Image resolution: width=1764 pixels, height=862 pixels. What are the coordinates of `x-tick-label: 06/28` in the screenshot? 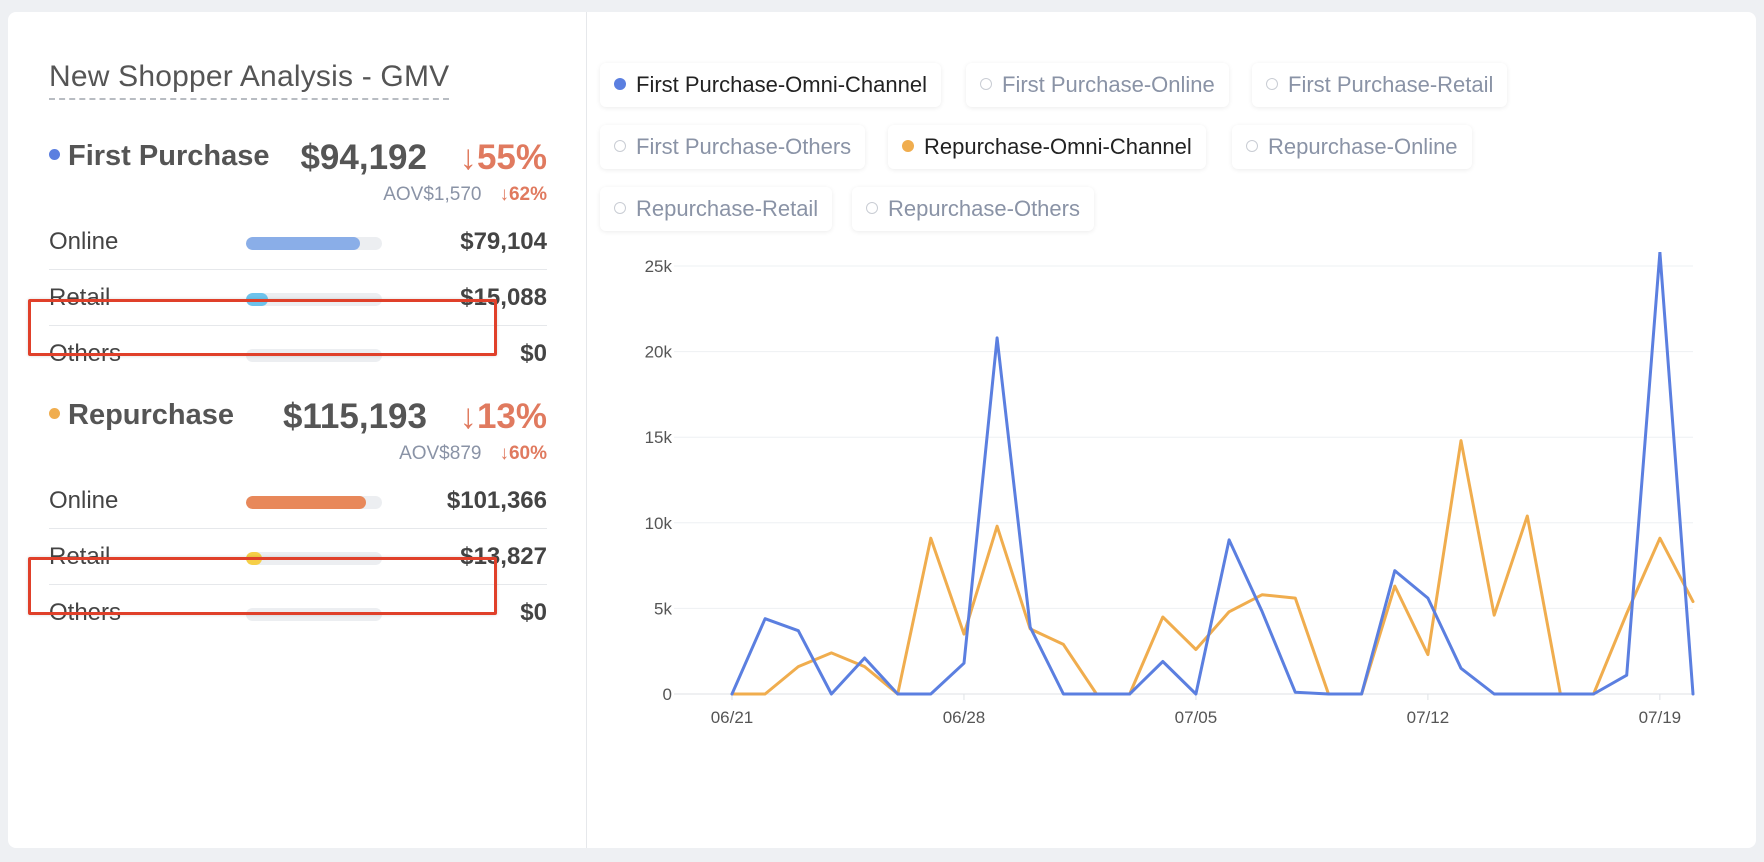 It's located at (964, 717).